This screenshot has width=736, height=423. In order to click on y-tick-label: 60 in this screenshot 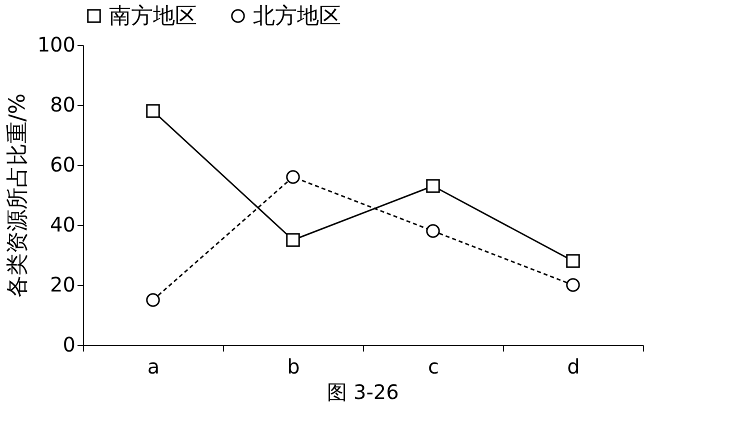, I will do `click(63, 164)`.